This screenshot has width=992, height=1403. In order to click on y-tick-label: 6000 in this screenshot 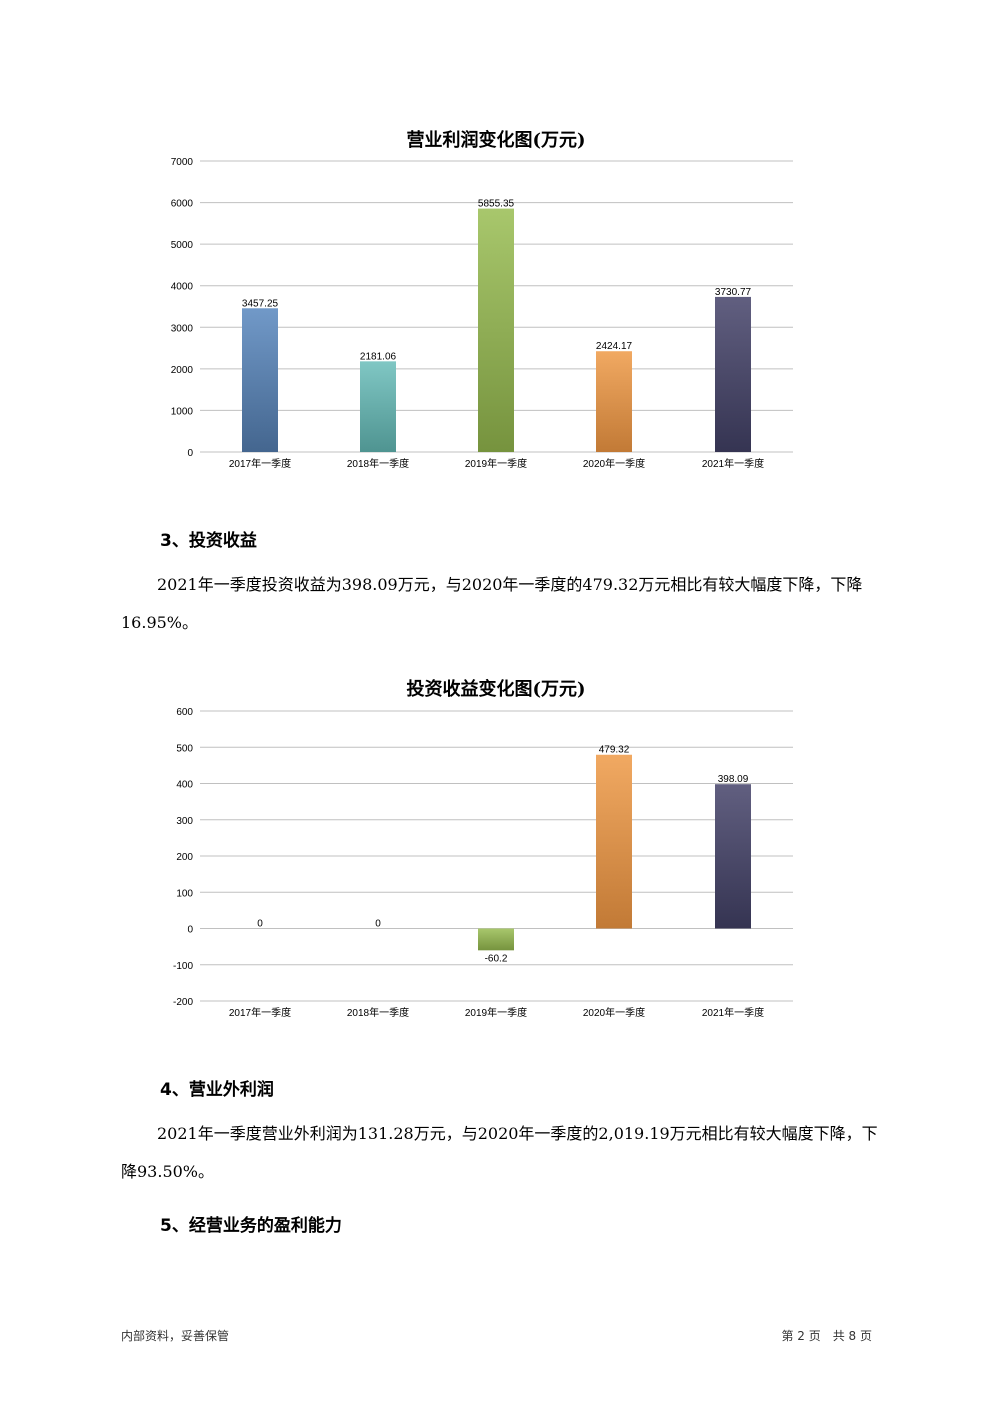, I will do `click(182, 204)`.